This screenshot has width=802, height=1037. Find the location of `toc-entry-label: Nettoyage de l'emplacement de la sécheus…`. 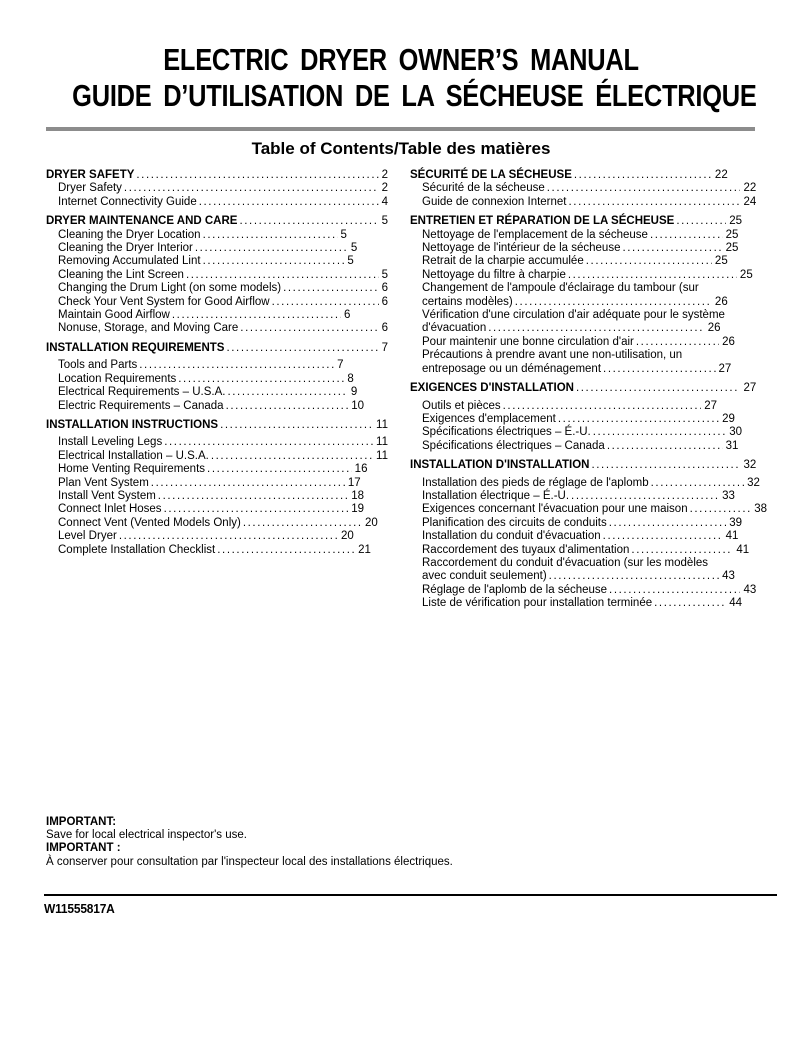

toc-entry-label: Nettoyage de l'emplacement de la sécheus… is located at coordinates (535, 234).